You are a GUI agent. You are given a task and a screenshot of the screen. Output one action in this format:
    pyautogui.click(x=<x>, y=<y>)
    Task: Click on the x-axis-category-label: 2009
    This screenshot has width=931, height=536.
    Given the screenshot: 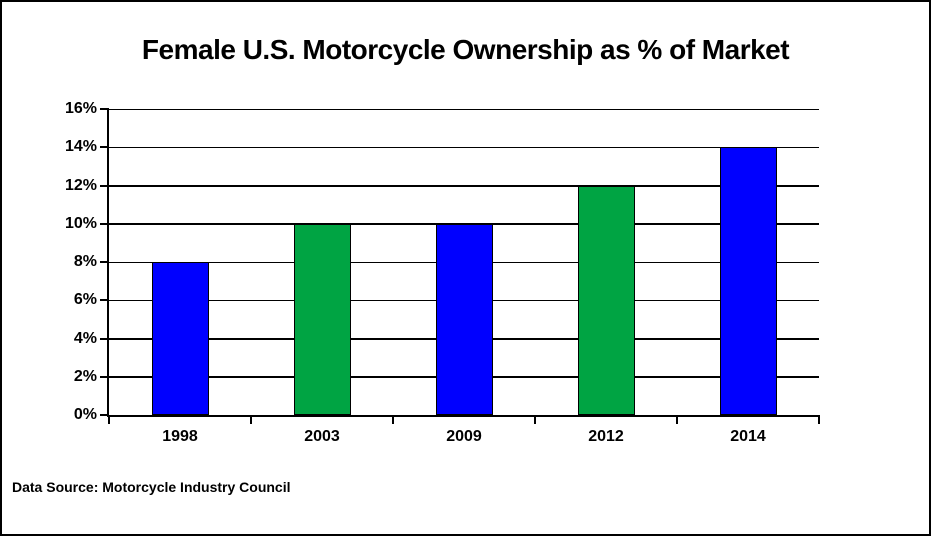 What is the action you would take?
    pyautogui.click(x=464, y=436)
    